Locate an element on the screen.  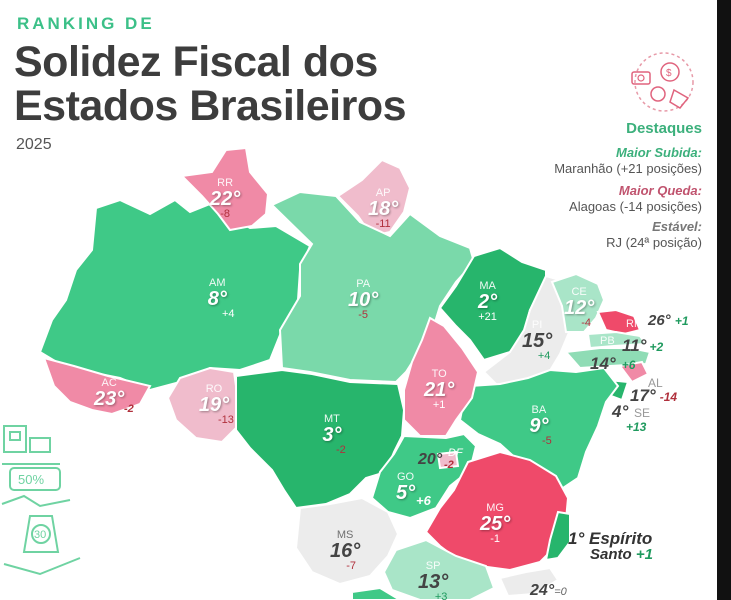
state-rank-es: Santo +1 is located at coordinates (621, 554).